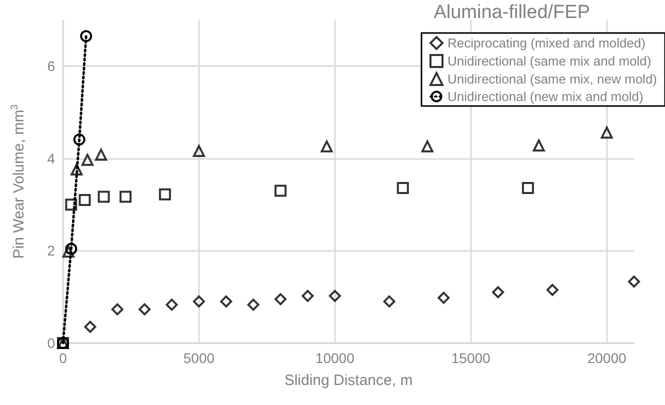 Image resolution: width=665 pixels, height=405 pixels. What do you see at coordinates (348, 380) in the screenshot?
I see `x-axis-title: Sliding Distance, m` at bounding box center [348, 380].